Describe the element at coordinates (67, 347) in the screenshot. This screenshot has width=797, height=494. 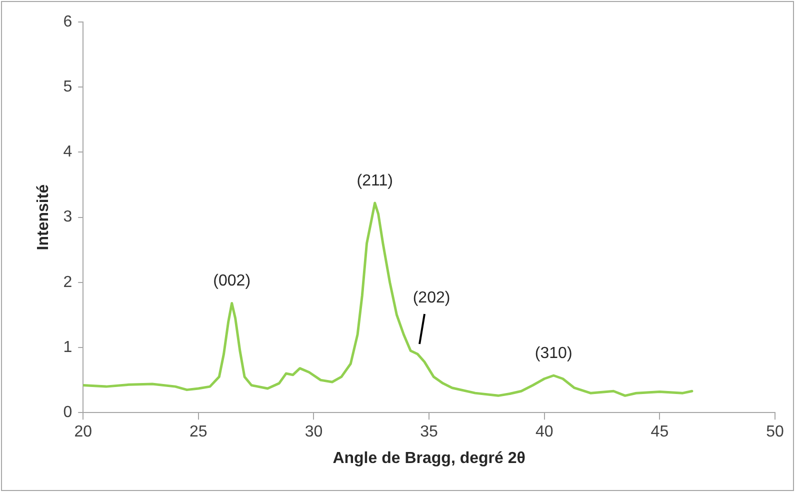
I see `y-tick-label: 1` at that location.